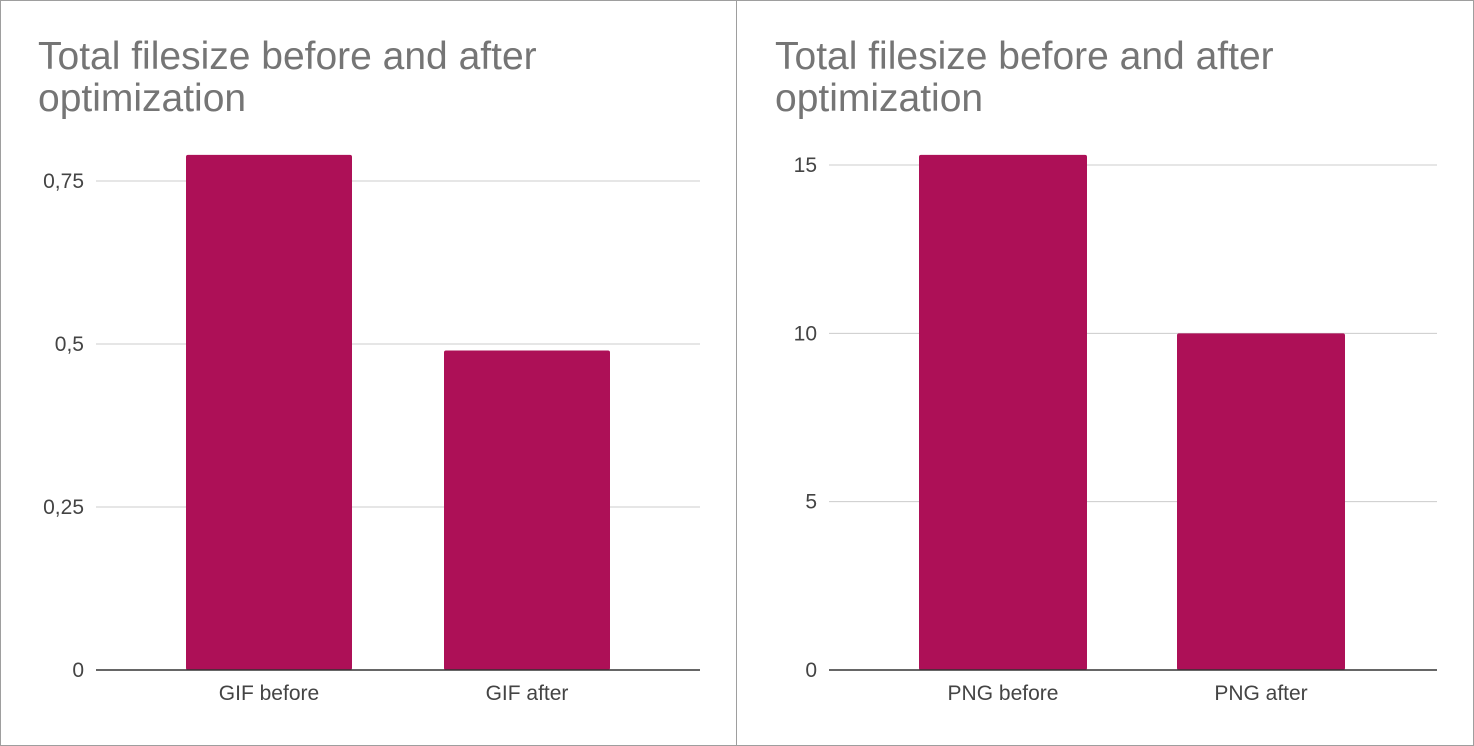 The width and height of the screenshot is (1474, 746). What do you see at coordinates (1003, 693) in the screenshot?
I see `x-category-label: PNG before` at bounding box center [1003, 693].